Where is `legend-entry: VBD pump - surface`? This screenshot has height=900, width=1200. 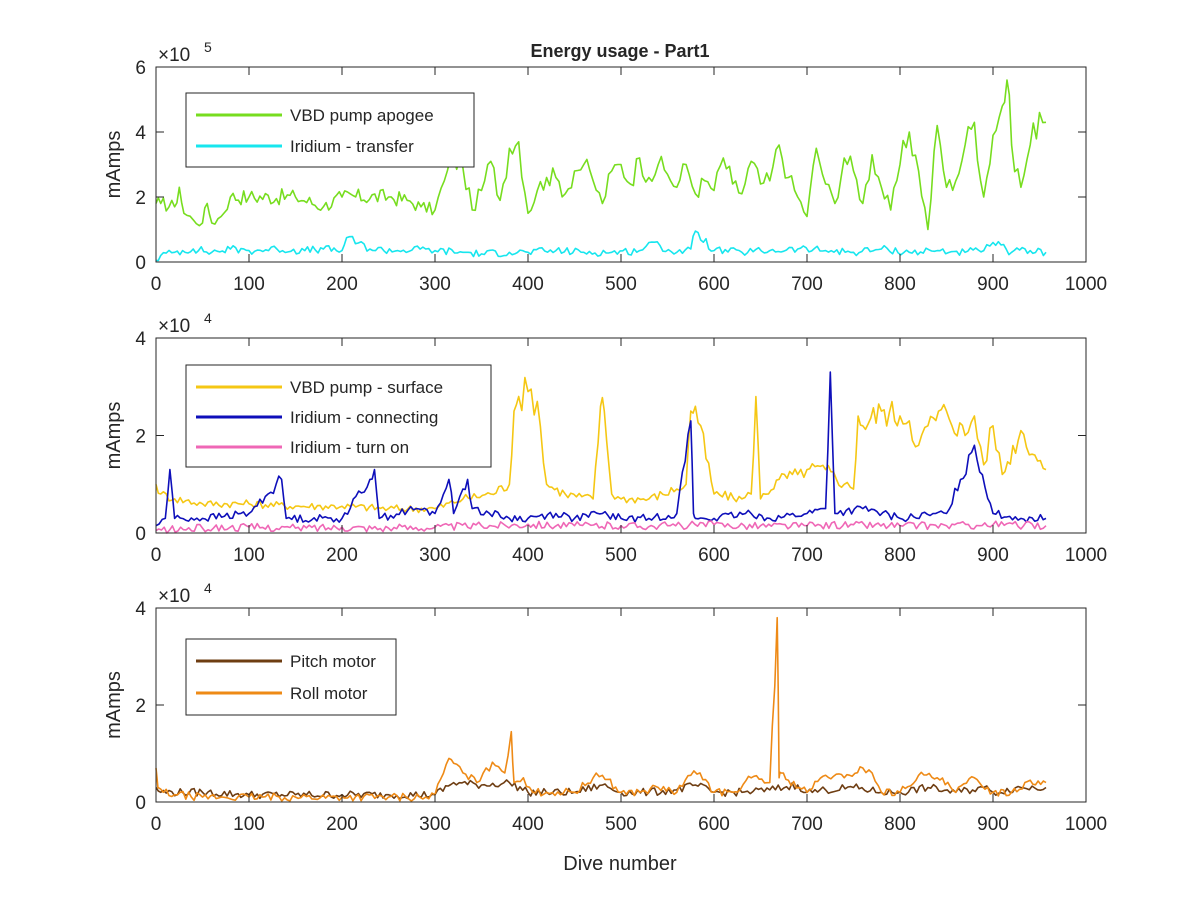 legend-entry: VBD pump - surface is located at coordinates (366, 387).